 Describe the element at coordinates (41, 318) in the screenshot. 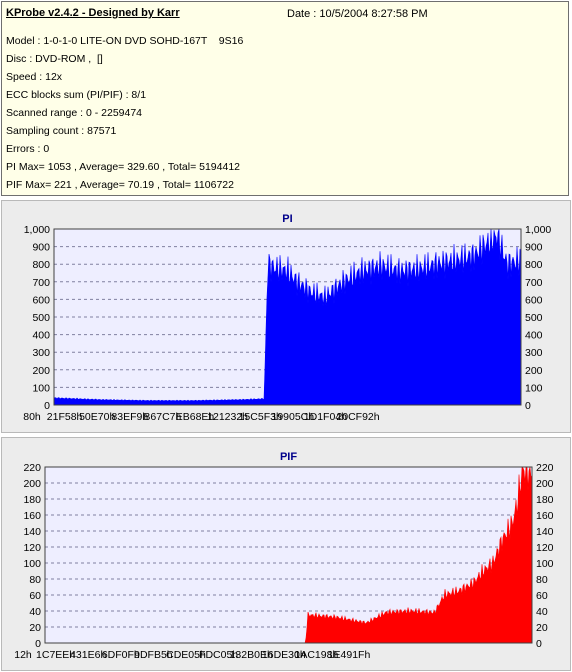

I see `y-tick-label-left: 500` at that location.